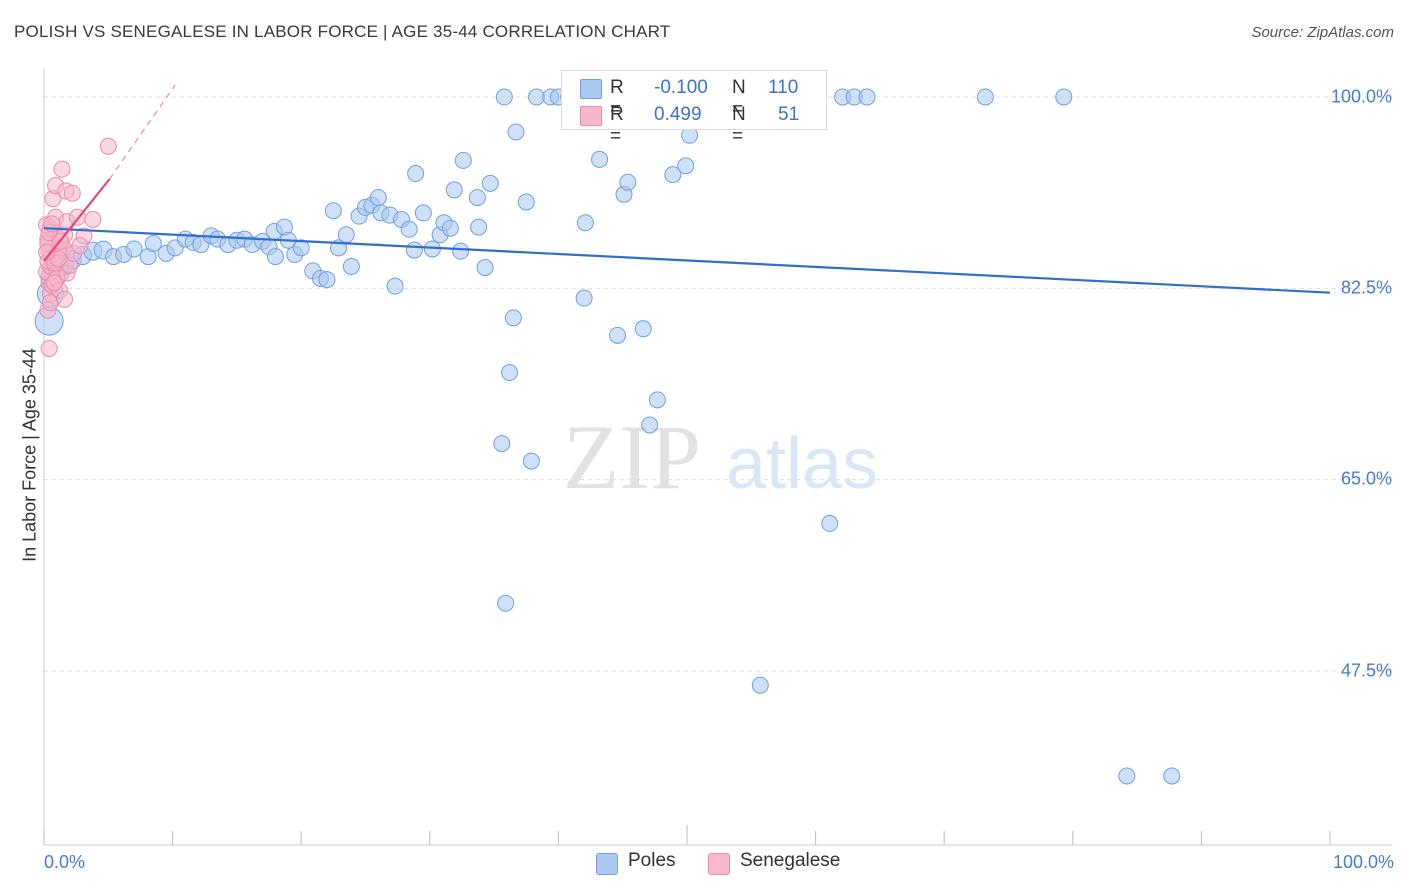 The width and height of the screenshot is (1406, 892). Describe the element at coordinates (77, 220) in the screenshot. I see `senegalese-trend-line` at that location.